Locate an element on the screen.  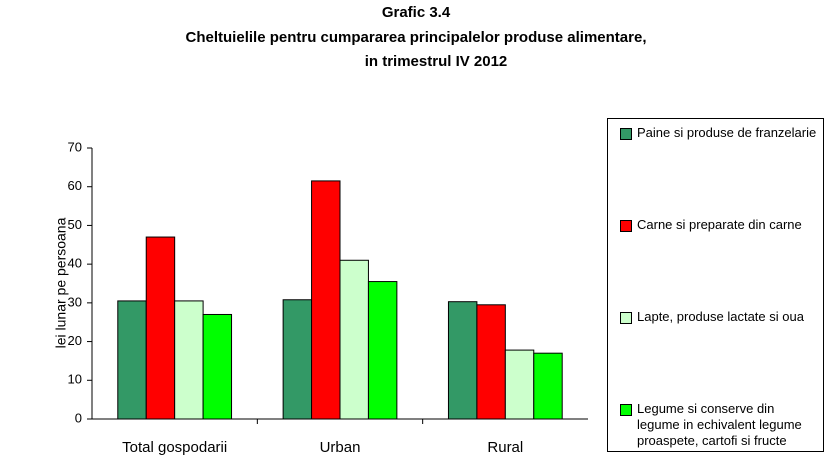
x-tick-label: Total gospodarii is located at coordinates (174, 447).